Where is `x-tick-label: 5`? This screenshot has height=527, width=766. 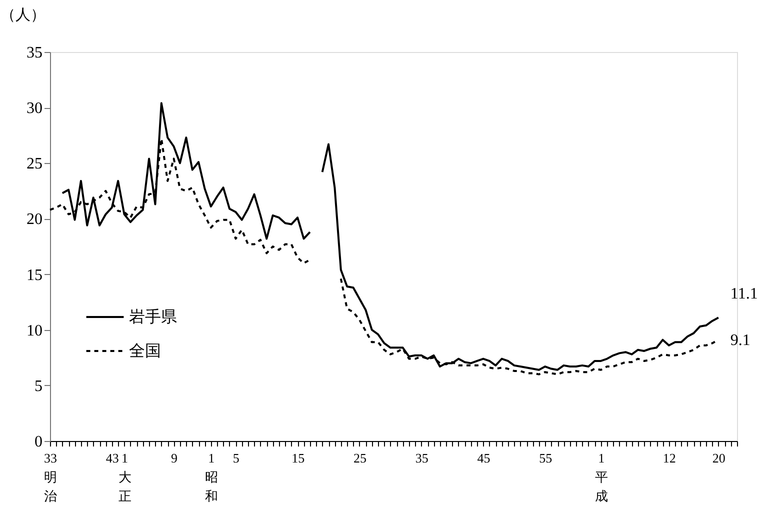 x-tick-label: 5 is located at coordinates (236, 458).